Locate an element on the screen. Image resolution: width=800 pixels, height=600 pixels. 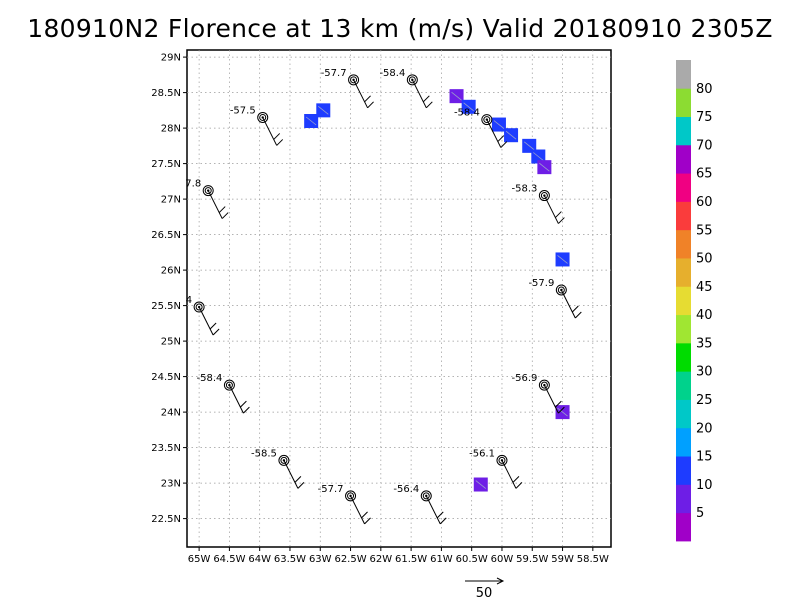
colorbar-label: 70 is located at coordinates (704, 145).